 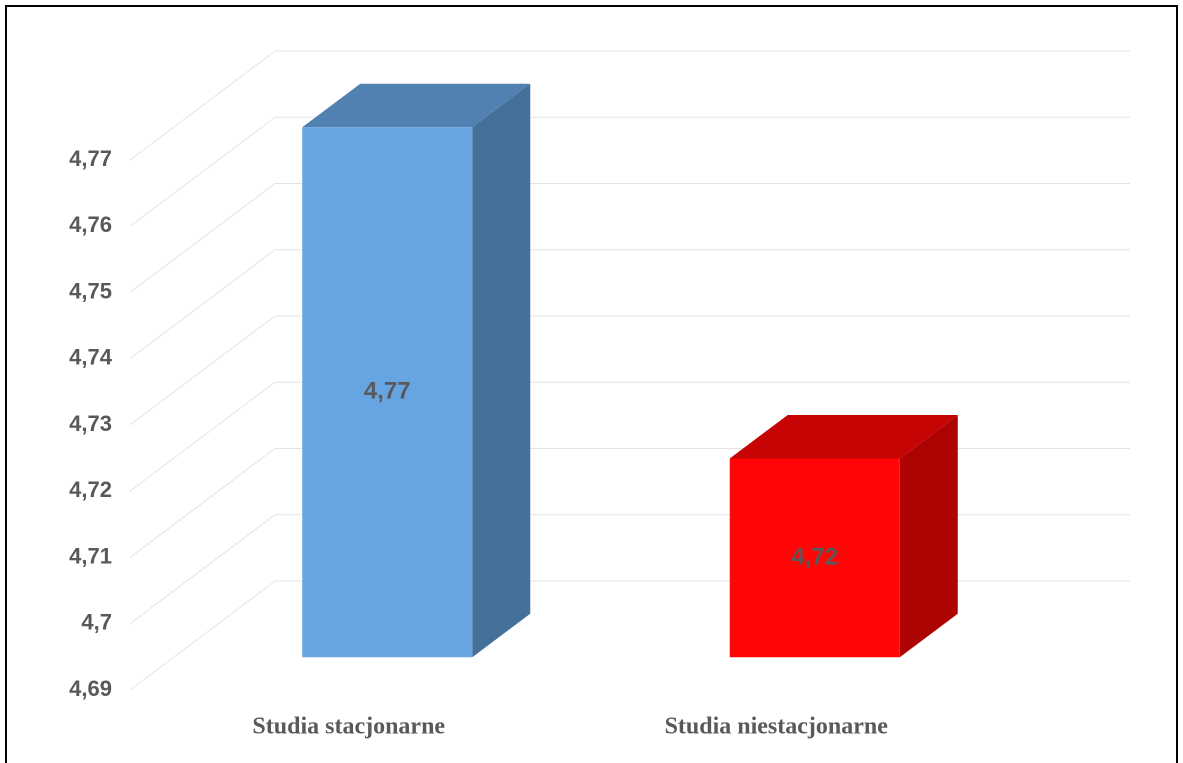 I want to click on value-label: 4,72, so click(x=814, y=556).